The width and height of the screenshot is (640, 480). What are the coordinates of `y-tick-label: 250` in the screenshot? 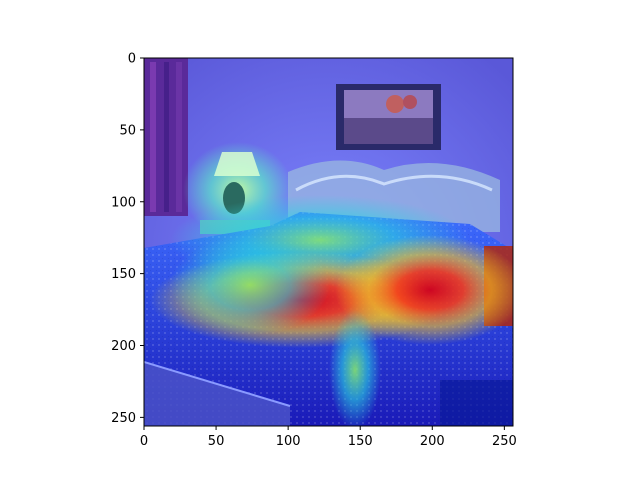 It's located at (123, 418).